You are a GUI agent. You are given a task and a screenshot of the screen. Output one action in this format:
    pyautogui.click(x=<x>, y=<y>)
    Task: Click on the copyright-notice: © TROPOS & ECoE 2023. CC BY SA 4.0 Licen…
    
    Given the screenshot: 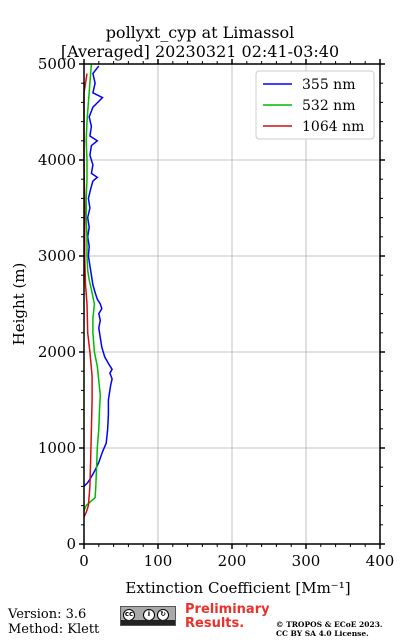 What is the action you would take?
    pyautogui.click(x=329, y=629)
    